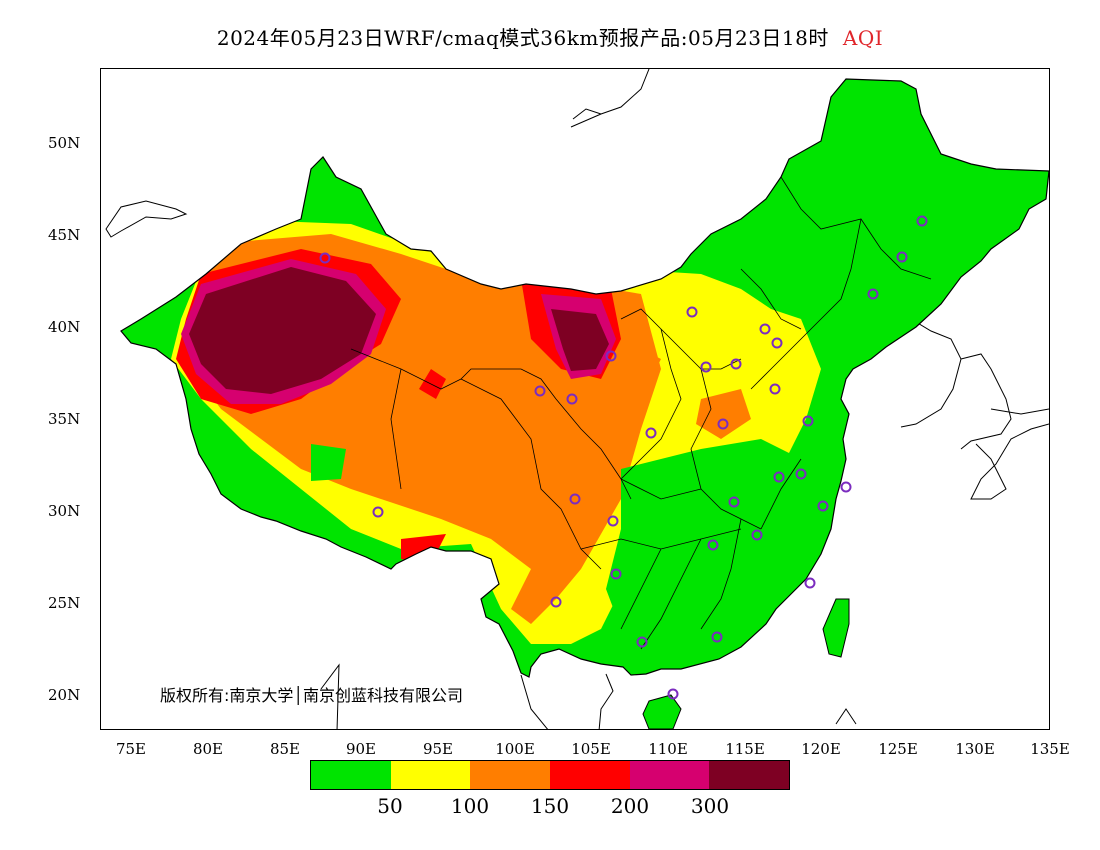 The width and height of the screenshot is (1100, 850). Describe the element at coordinates (131, 749) in the screenshot. I see `lon-label-75e: 75E` at that location.